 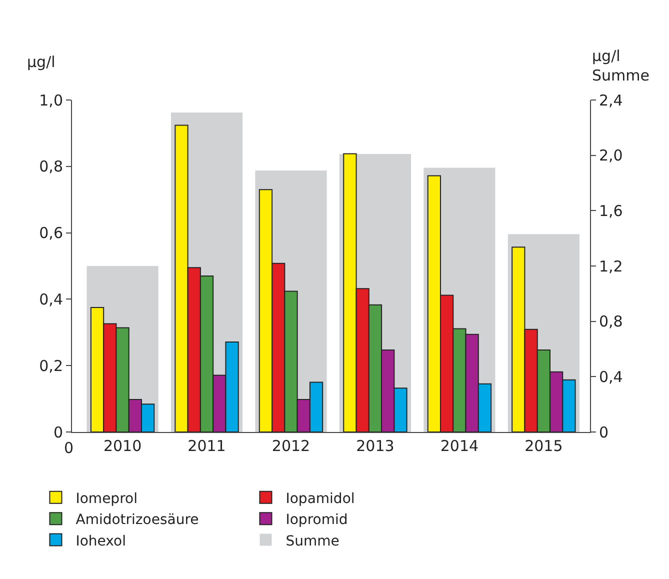 I want to click on text: 0, so click(x=69, y=448).